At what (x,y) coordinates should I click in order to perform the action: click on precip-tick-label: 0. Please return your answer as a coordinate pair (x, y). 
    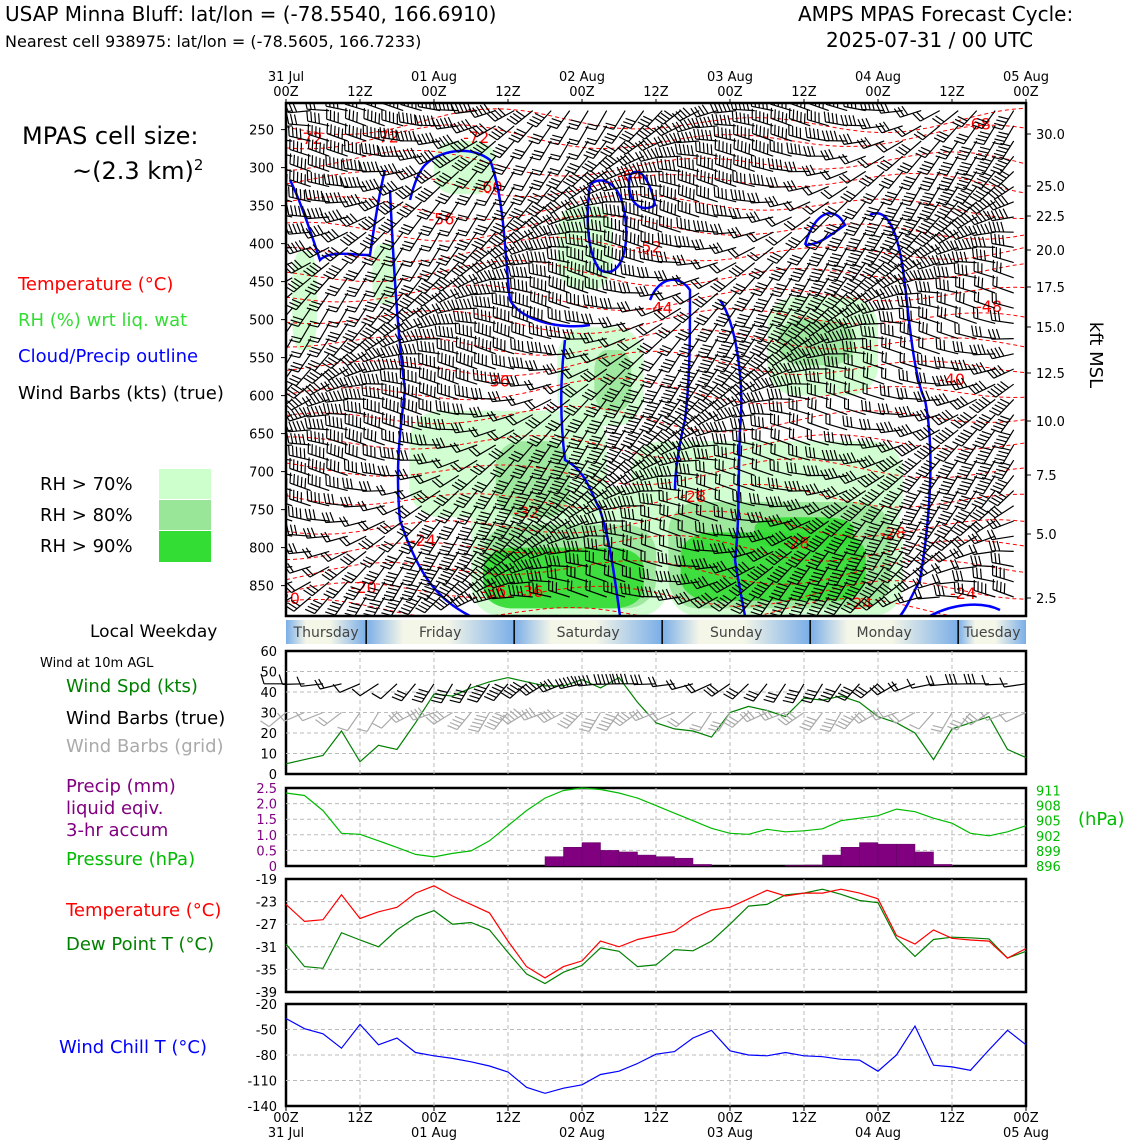
    Looking at the image, I should click on (273, 867).